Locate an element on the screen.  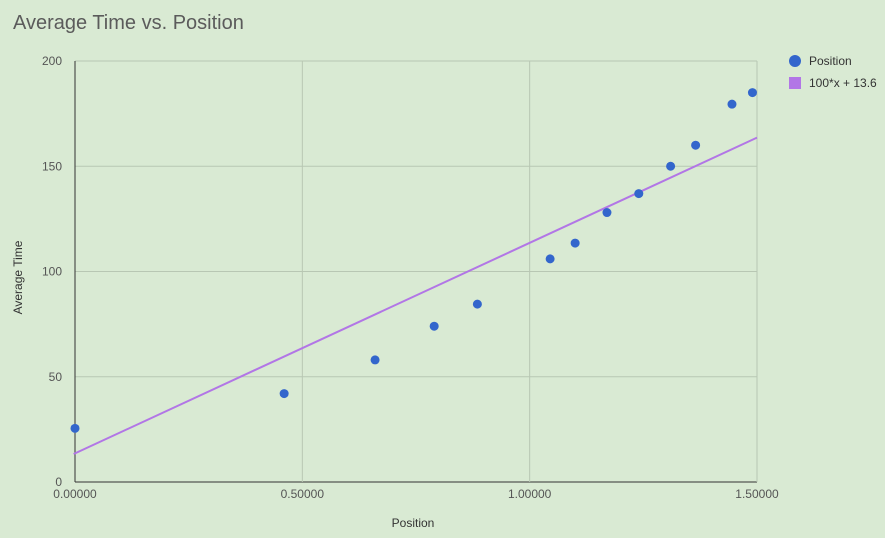
y-tick-label: 100 is located at coordinates (52, 272).